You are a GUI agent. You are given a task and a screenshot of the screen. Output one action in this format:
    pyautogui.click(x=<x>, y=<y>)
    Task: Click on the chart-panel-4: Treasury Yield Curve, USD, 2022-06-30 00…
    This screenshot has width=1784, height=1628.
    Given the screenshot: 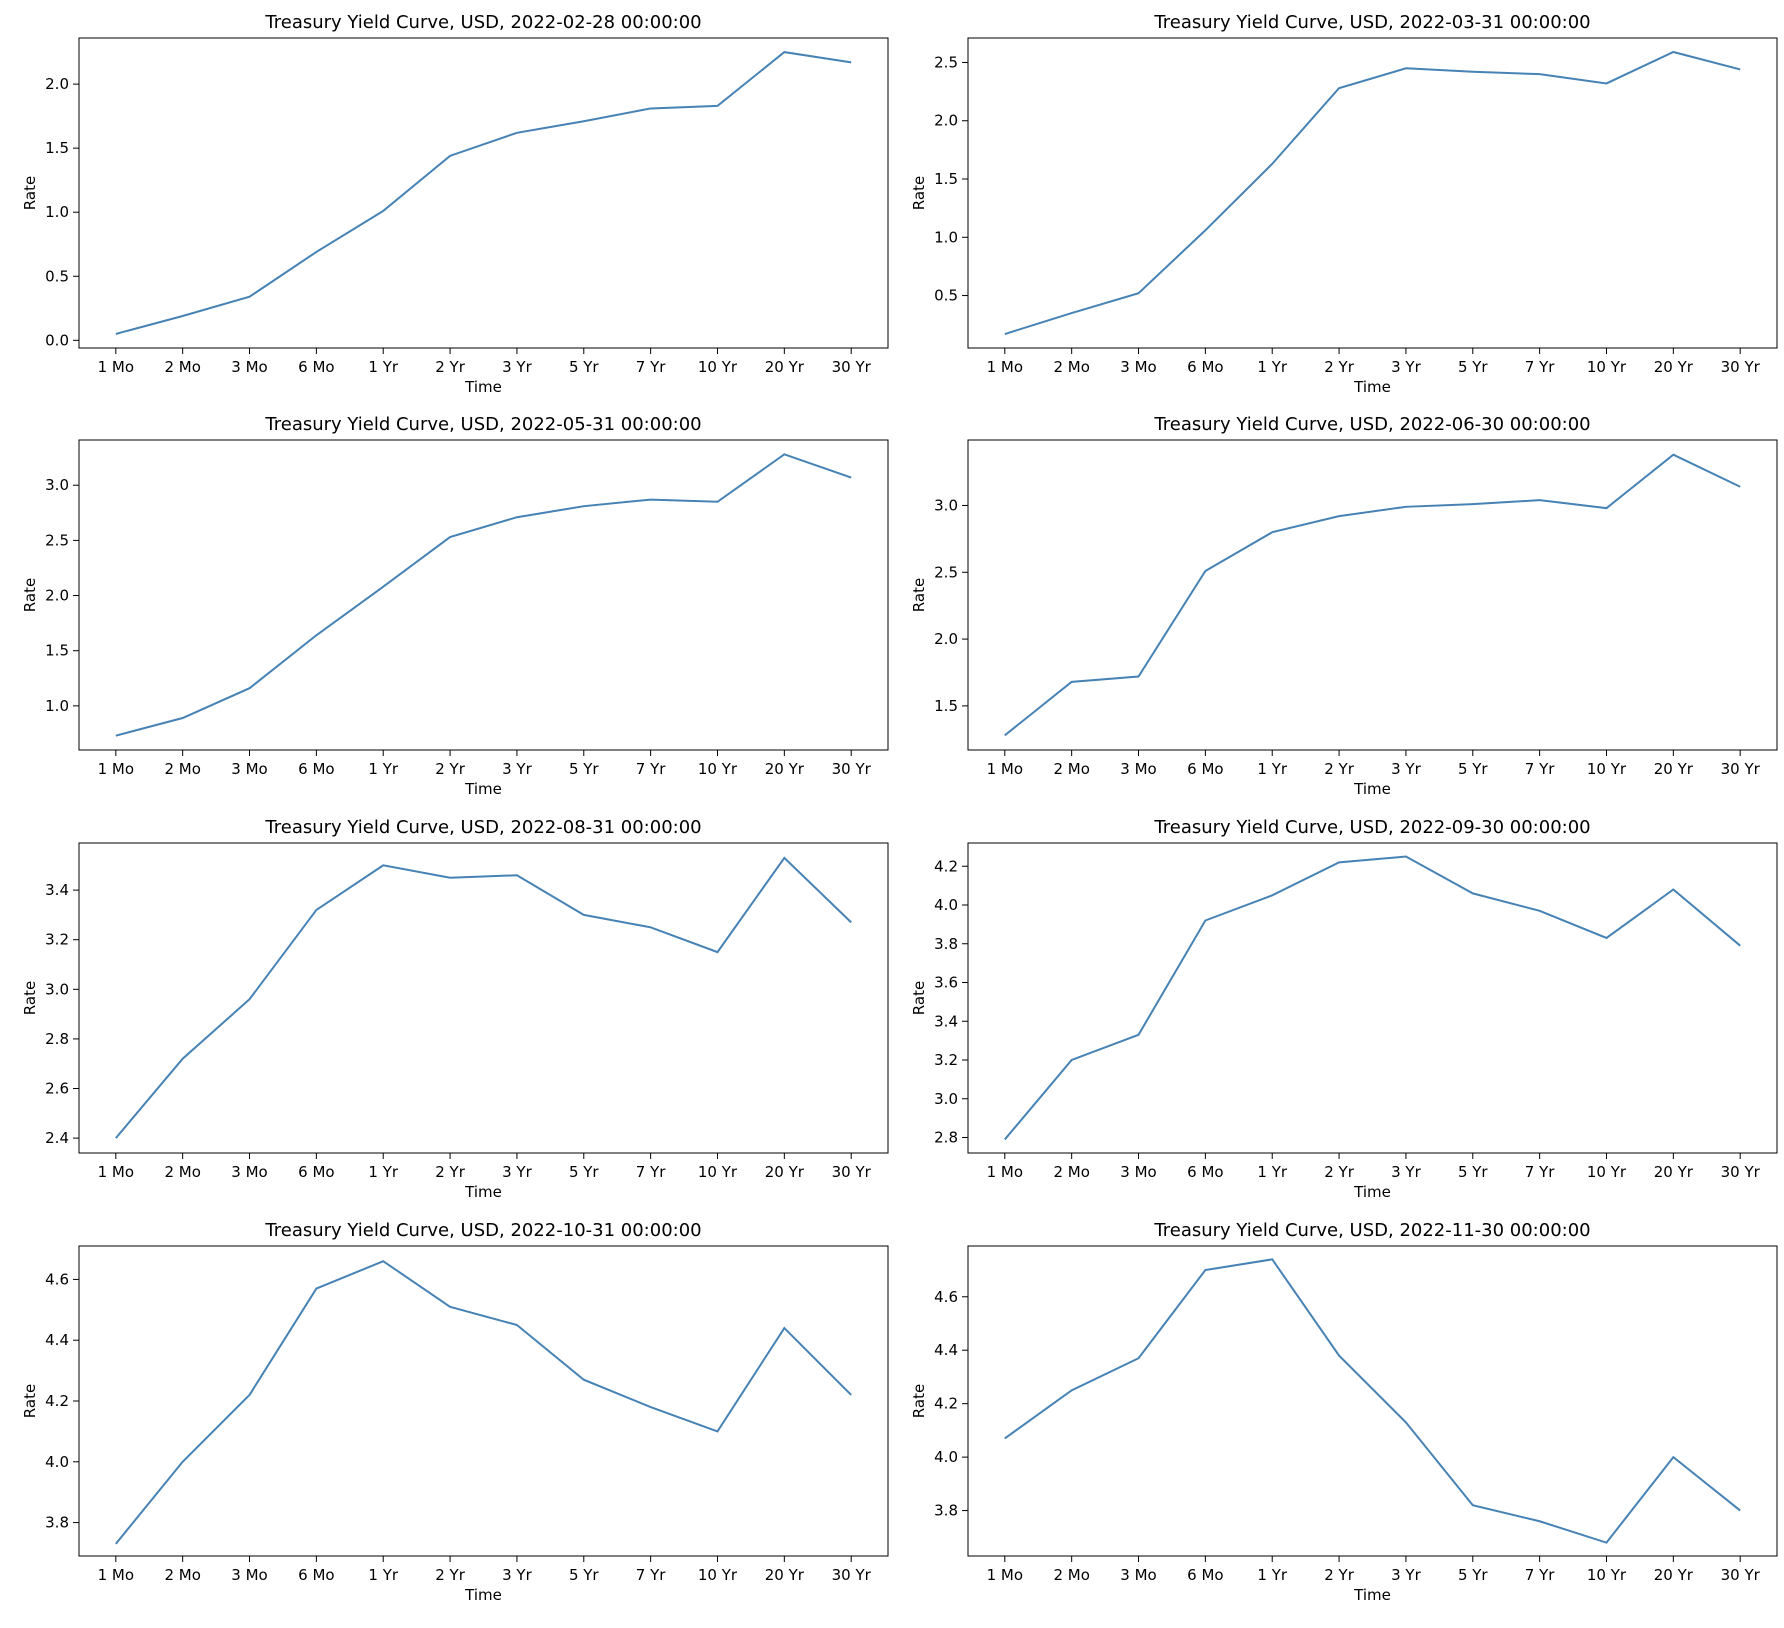 What is the action you would take?
    pyautogui.click(x=1344, y=606)
    